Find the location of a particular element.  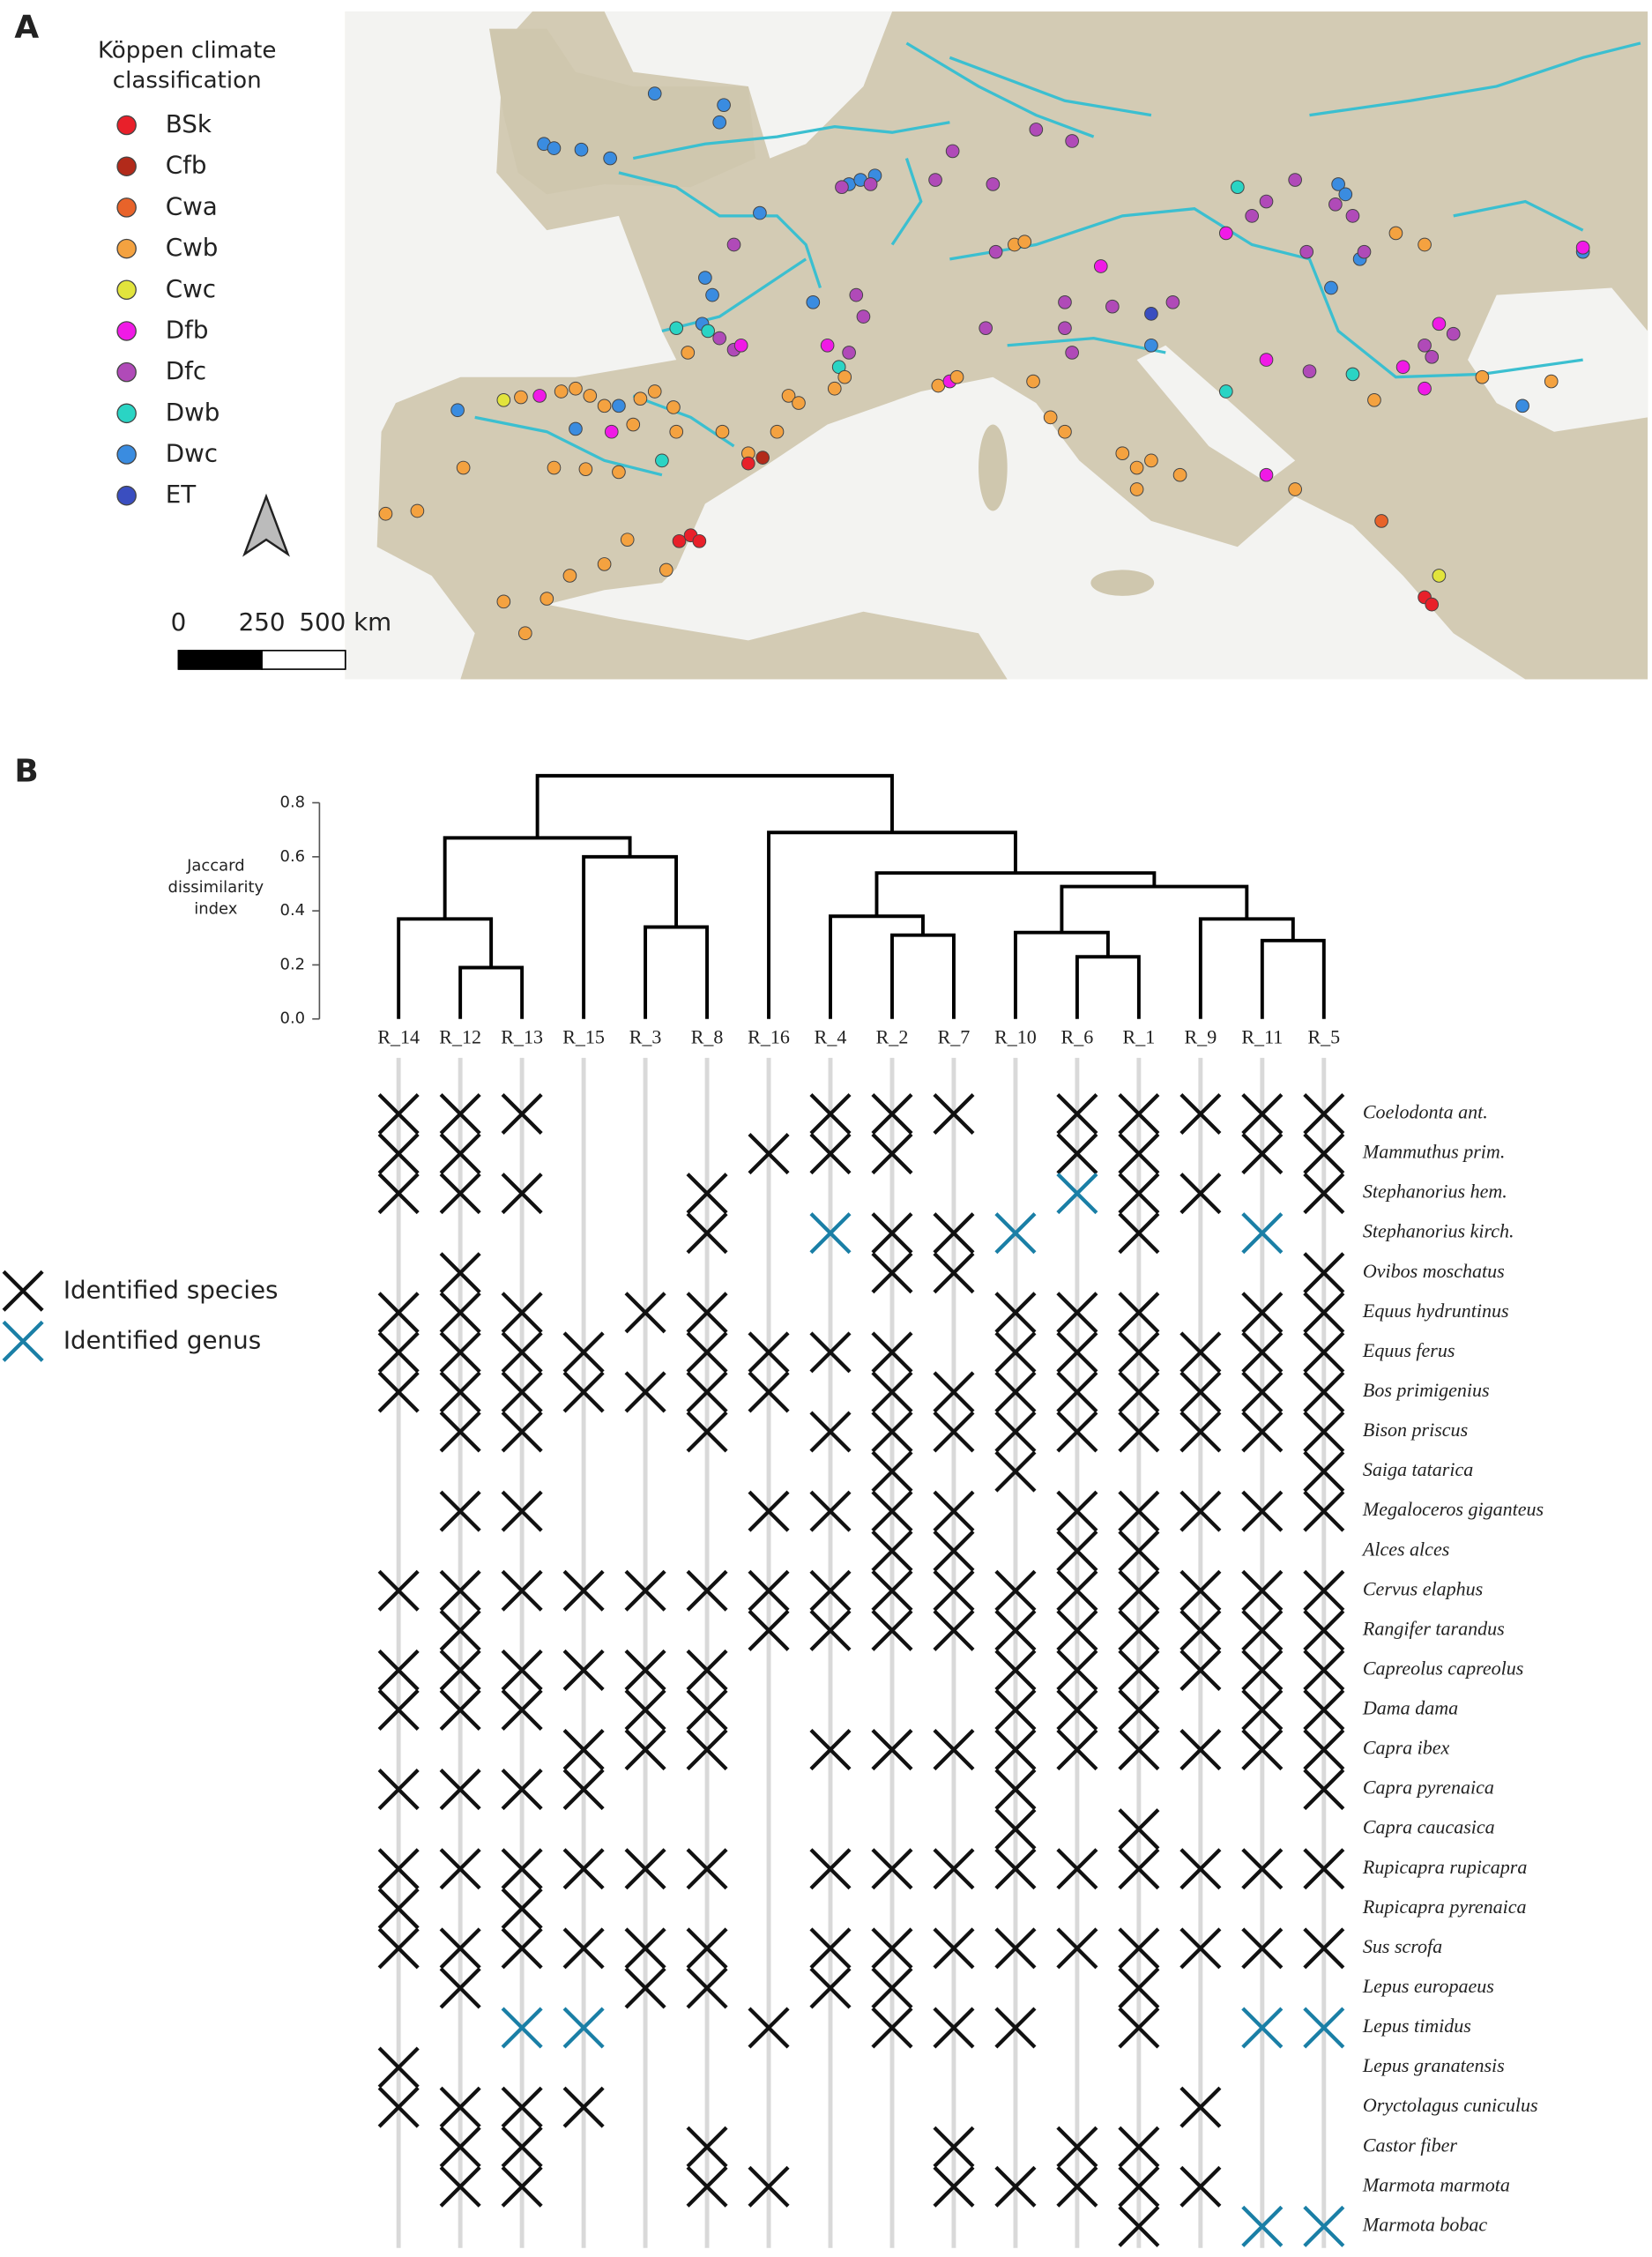

species-label: Stephanorius kirch. is located at coordinates (1438, 1231).